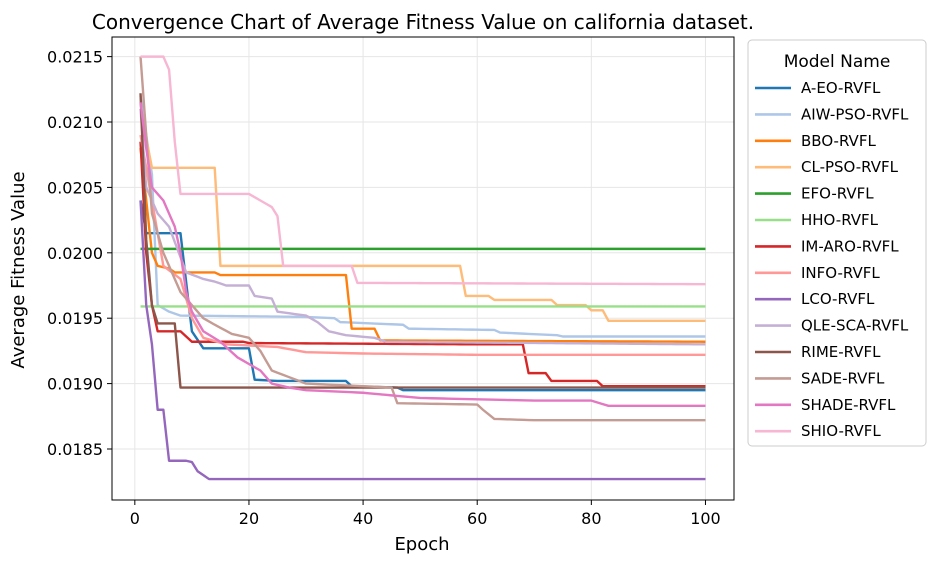 The image size is (936, 563). I want to click on legend-item: EFO-RVFL, so click(814, 194).